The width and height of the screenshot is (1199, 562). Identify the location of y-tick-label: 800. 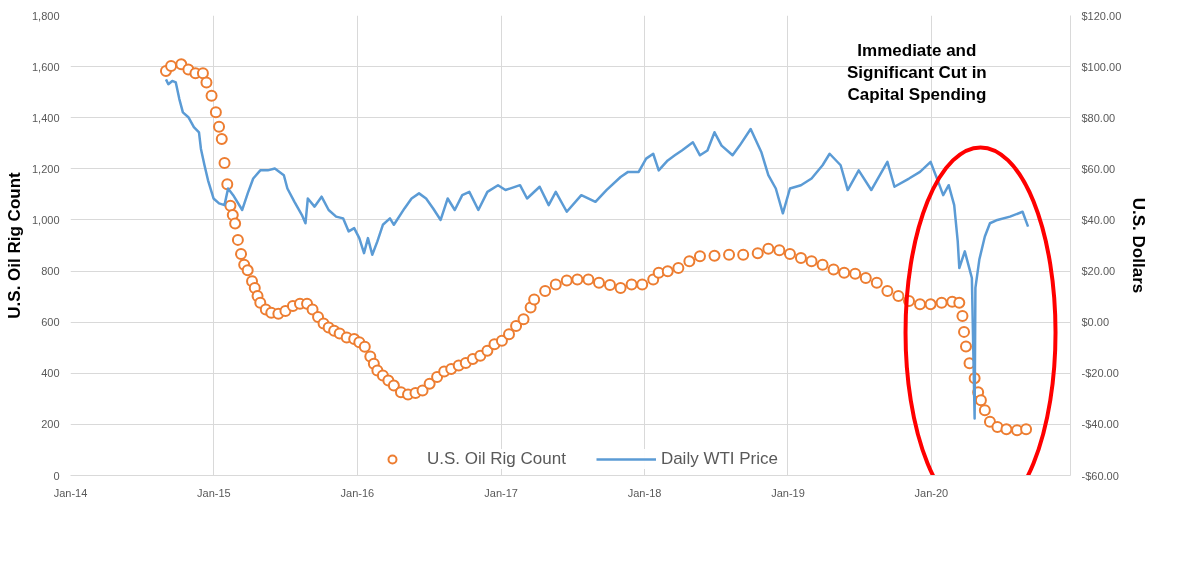
(50, 271).